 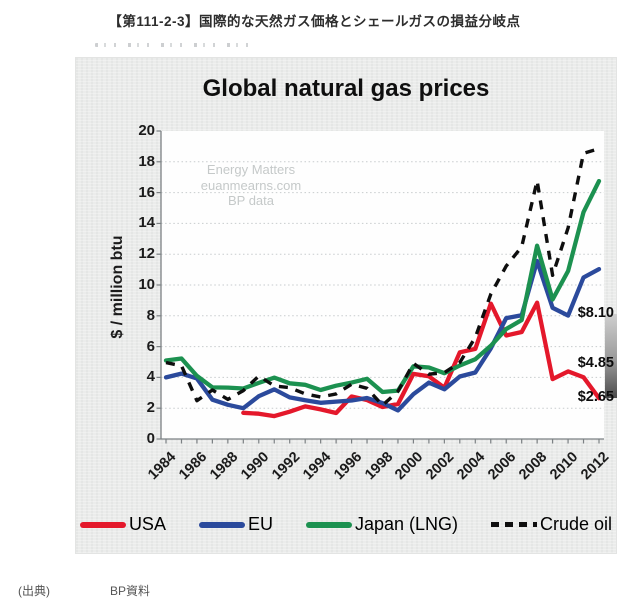 I want to click on crude-oil-line-swatch, so click(x=514, y=524).